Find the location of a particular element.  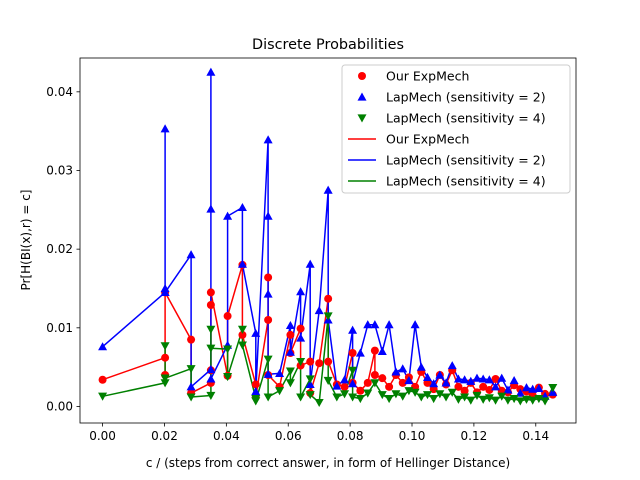

legend-entry: Our ExpMech is located at coordinates (408, 139).